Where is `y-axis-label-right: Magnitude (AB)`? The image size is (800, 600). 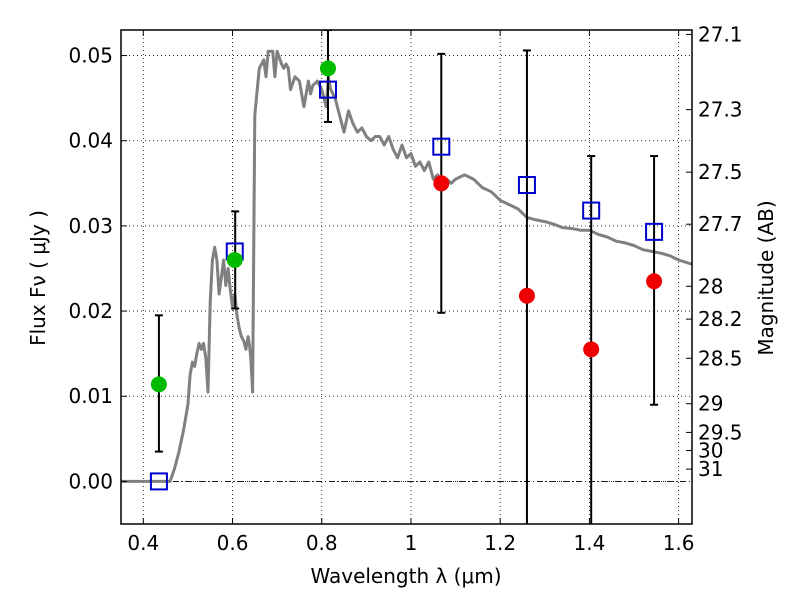 y-axis-label-right: Magnitude (AB) is located at coordinates (766, 277).